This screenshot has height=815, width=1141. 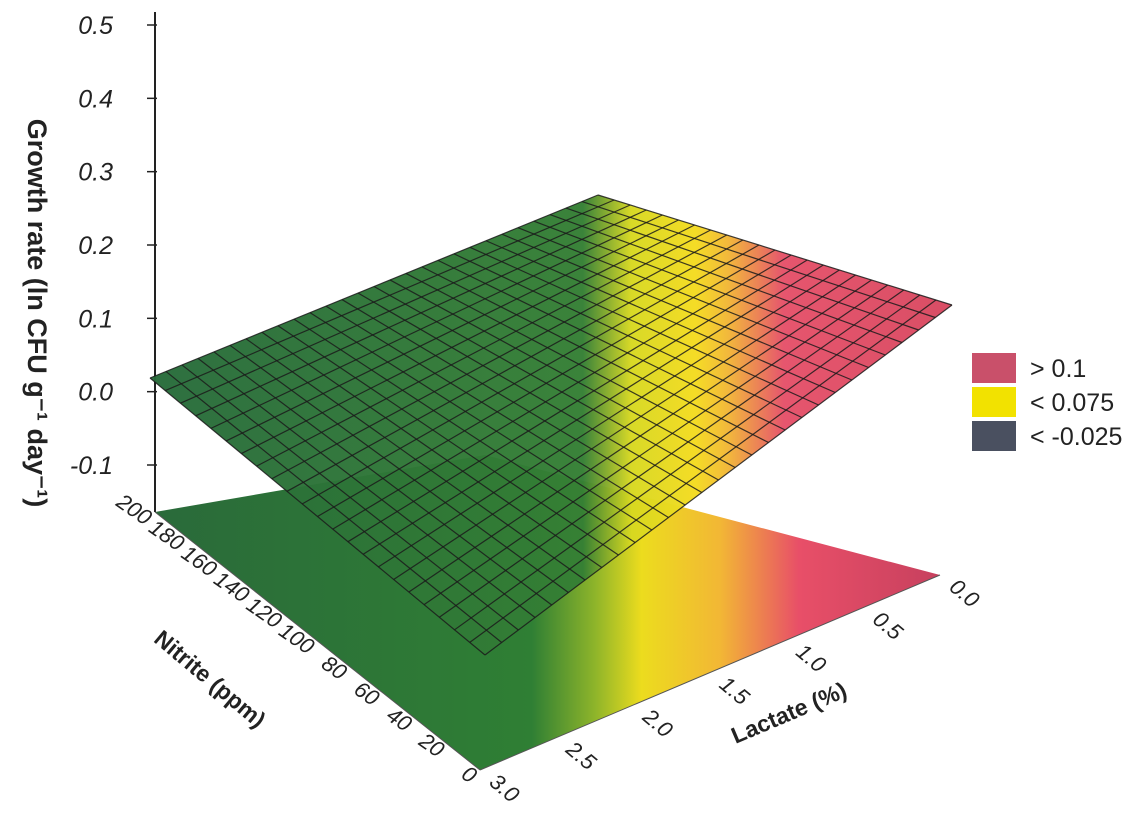 What do you see at coordinates (95, 173) in the screenshot?
I see `z-tick-label: 0.3` at bounding box center [95, 173].